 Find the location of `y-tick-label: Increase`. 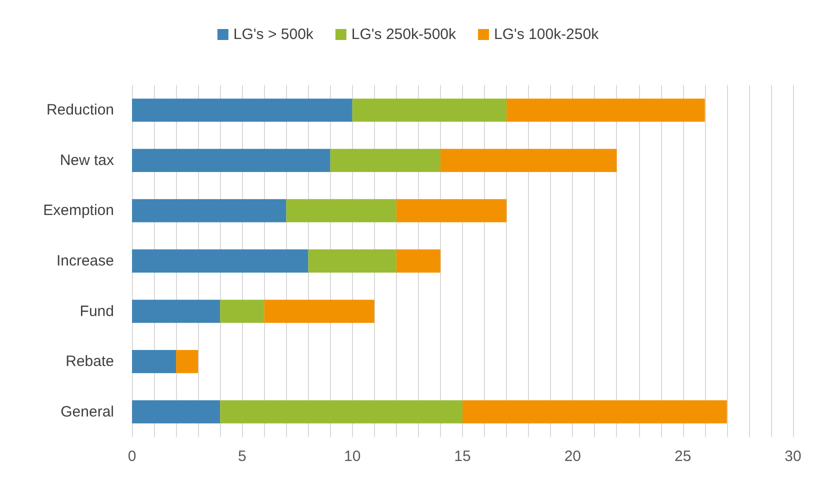

y-tick-label: Increase is located at coordinates (85, 261).